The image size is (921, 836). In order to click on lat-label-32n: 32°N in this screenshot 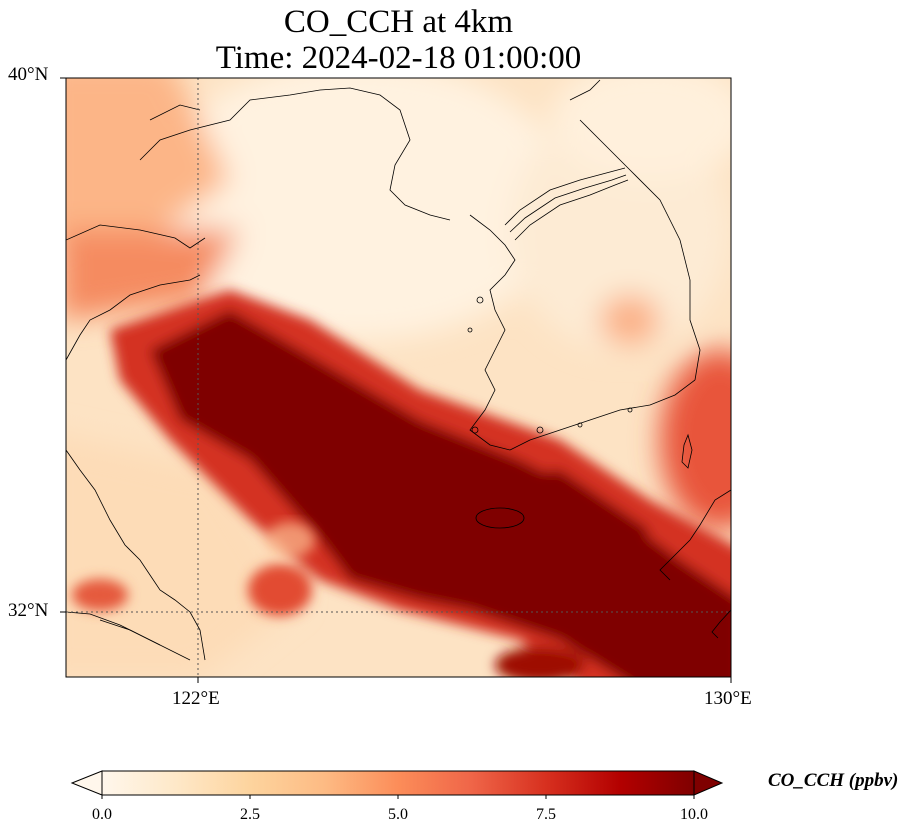, I will do `click(28, 610)`.